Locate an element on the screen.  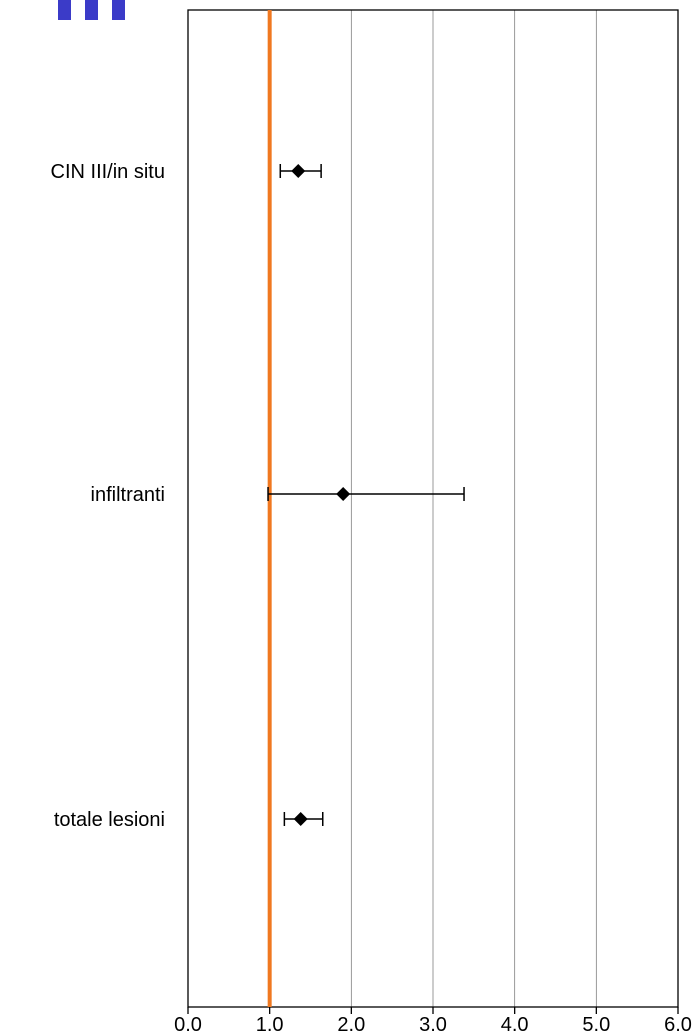
x-tick-label: 5.0 is located at coordinates (596, 1024).